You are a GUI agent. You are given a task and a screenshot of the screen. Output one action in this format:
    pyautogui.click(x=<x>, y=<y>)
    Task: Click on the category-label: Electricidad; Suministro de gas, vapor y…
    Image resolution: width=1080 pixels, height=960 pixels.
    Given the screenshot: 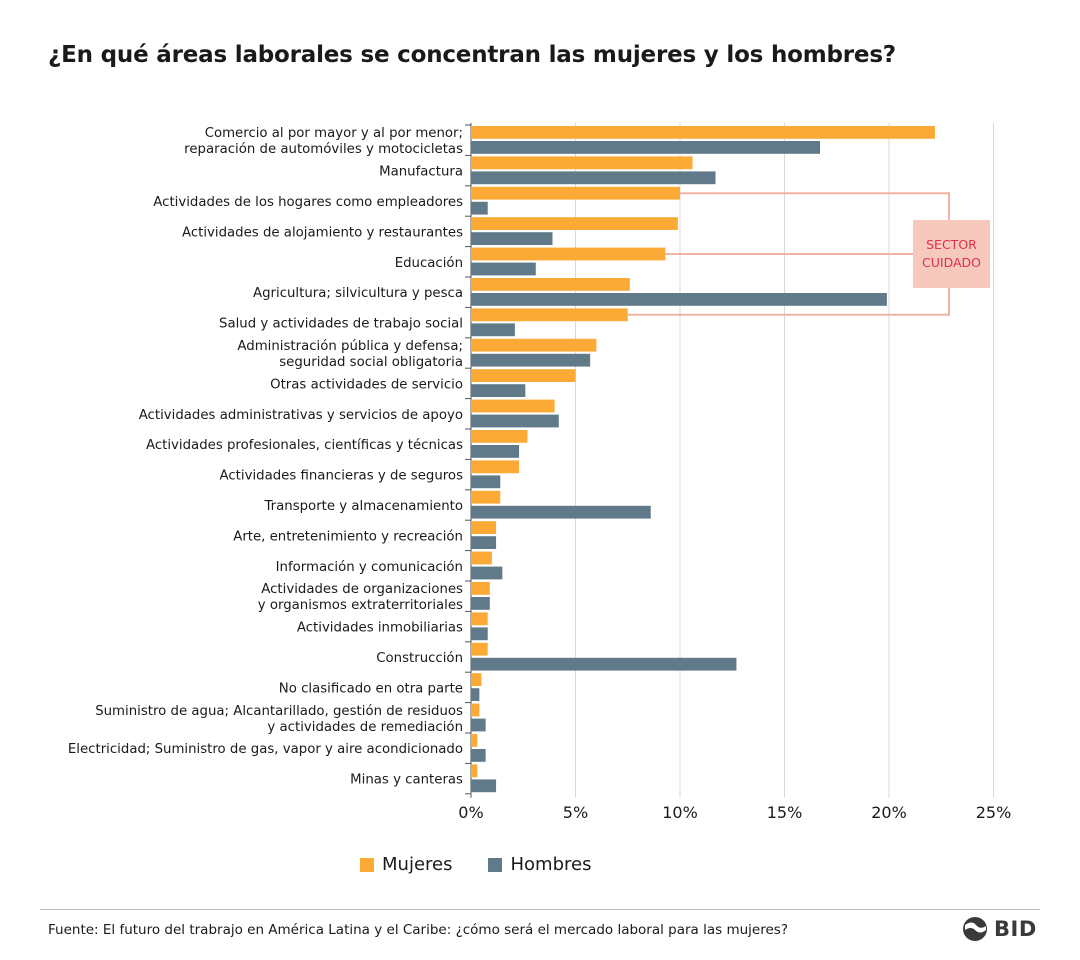 What is the action you would take?
    pyautogui.click(x=265, y=749)
    